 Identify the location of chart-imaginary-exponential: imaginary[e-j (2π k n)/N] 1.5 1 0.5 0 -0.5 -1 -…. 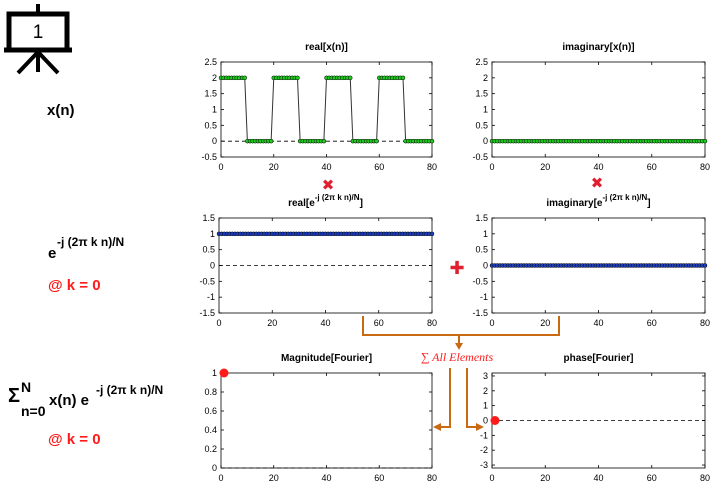
(591, 260).